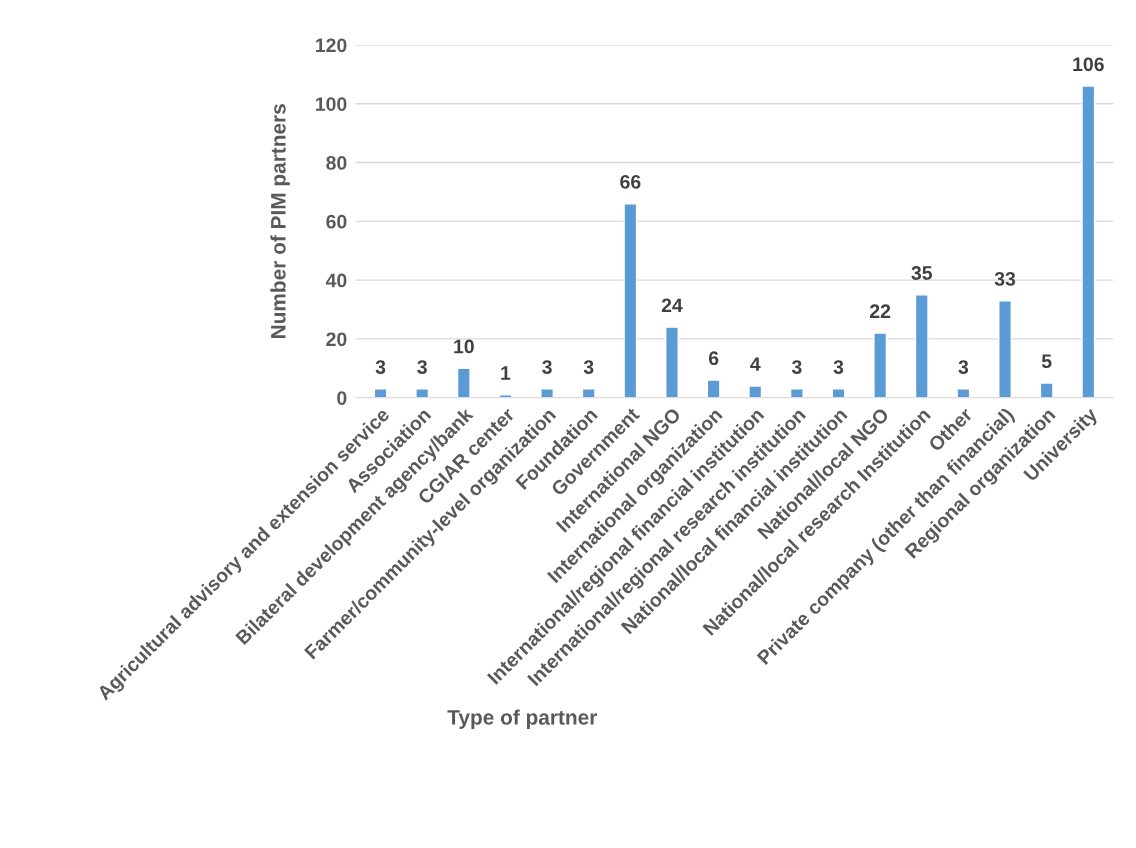 This screenshot has width=1136, height=848. I want to click on y-tick-label: 100, so click(331, 104).